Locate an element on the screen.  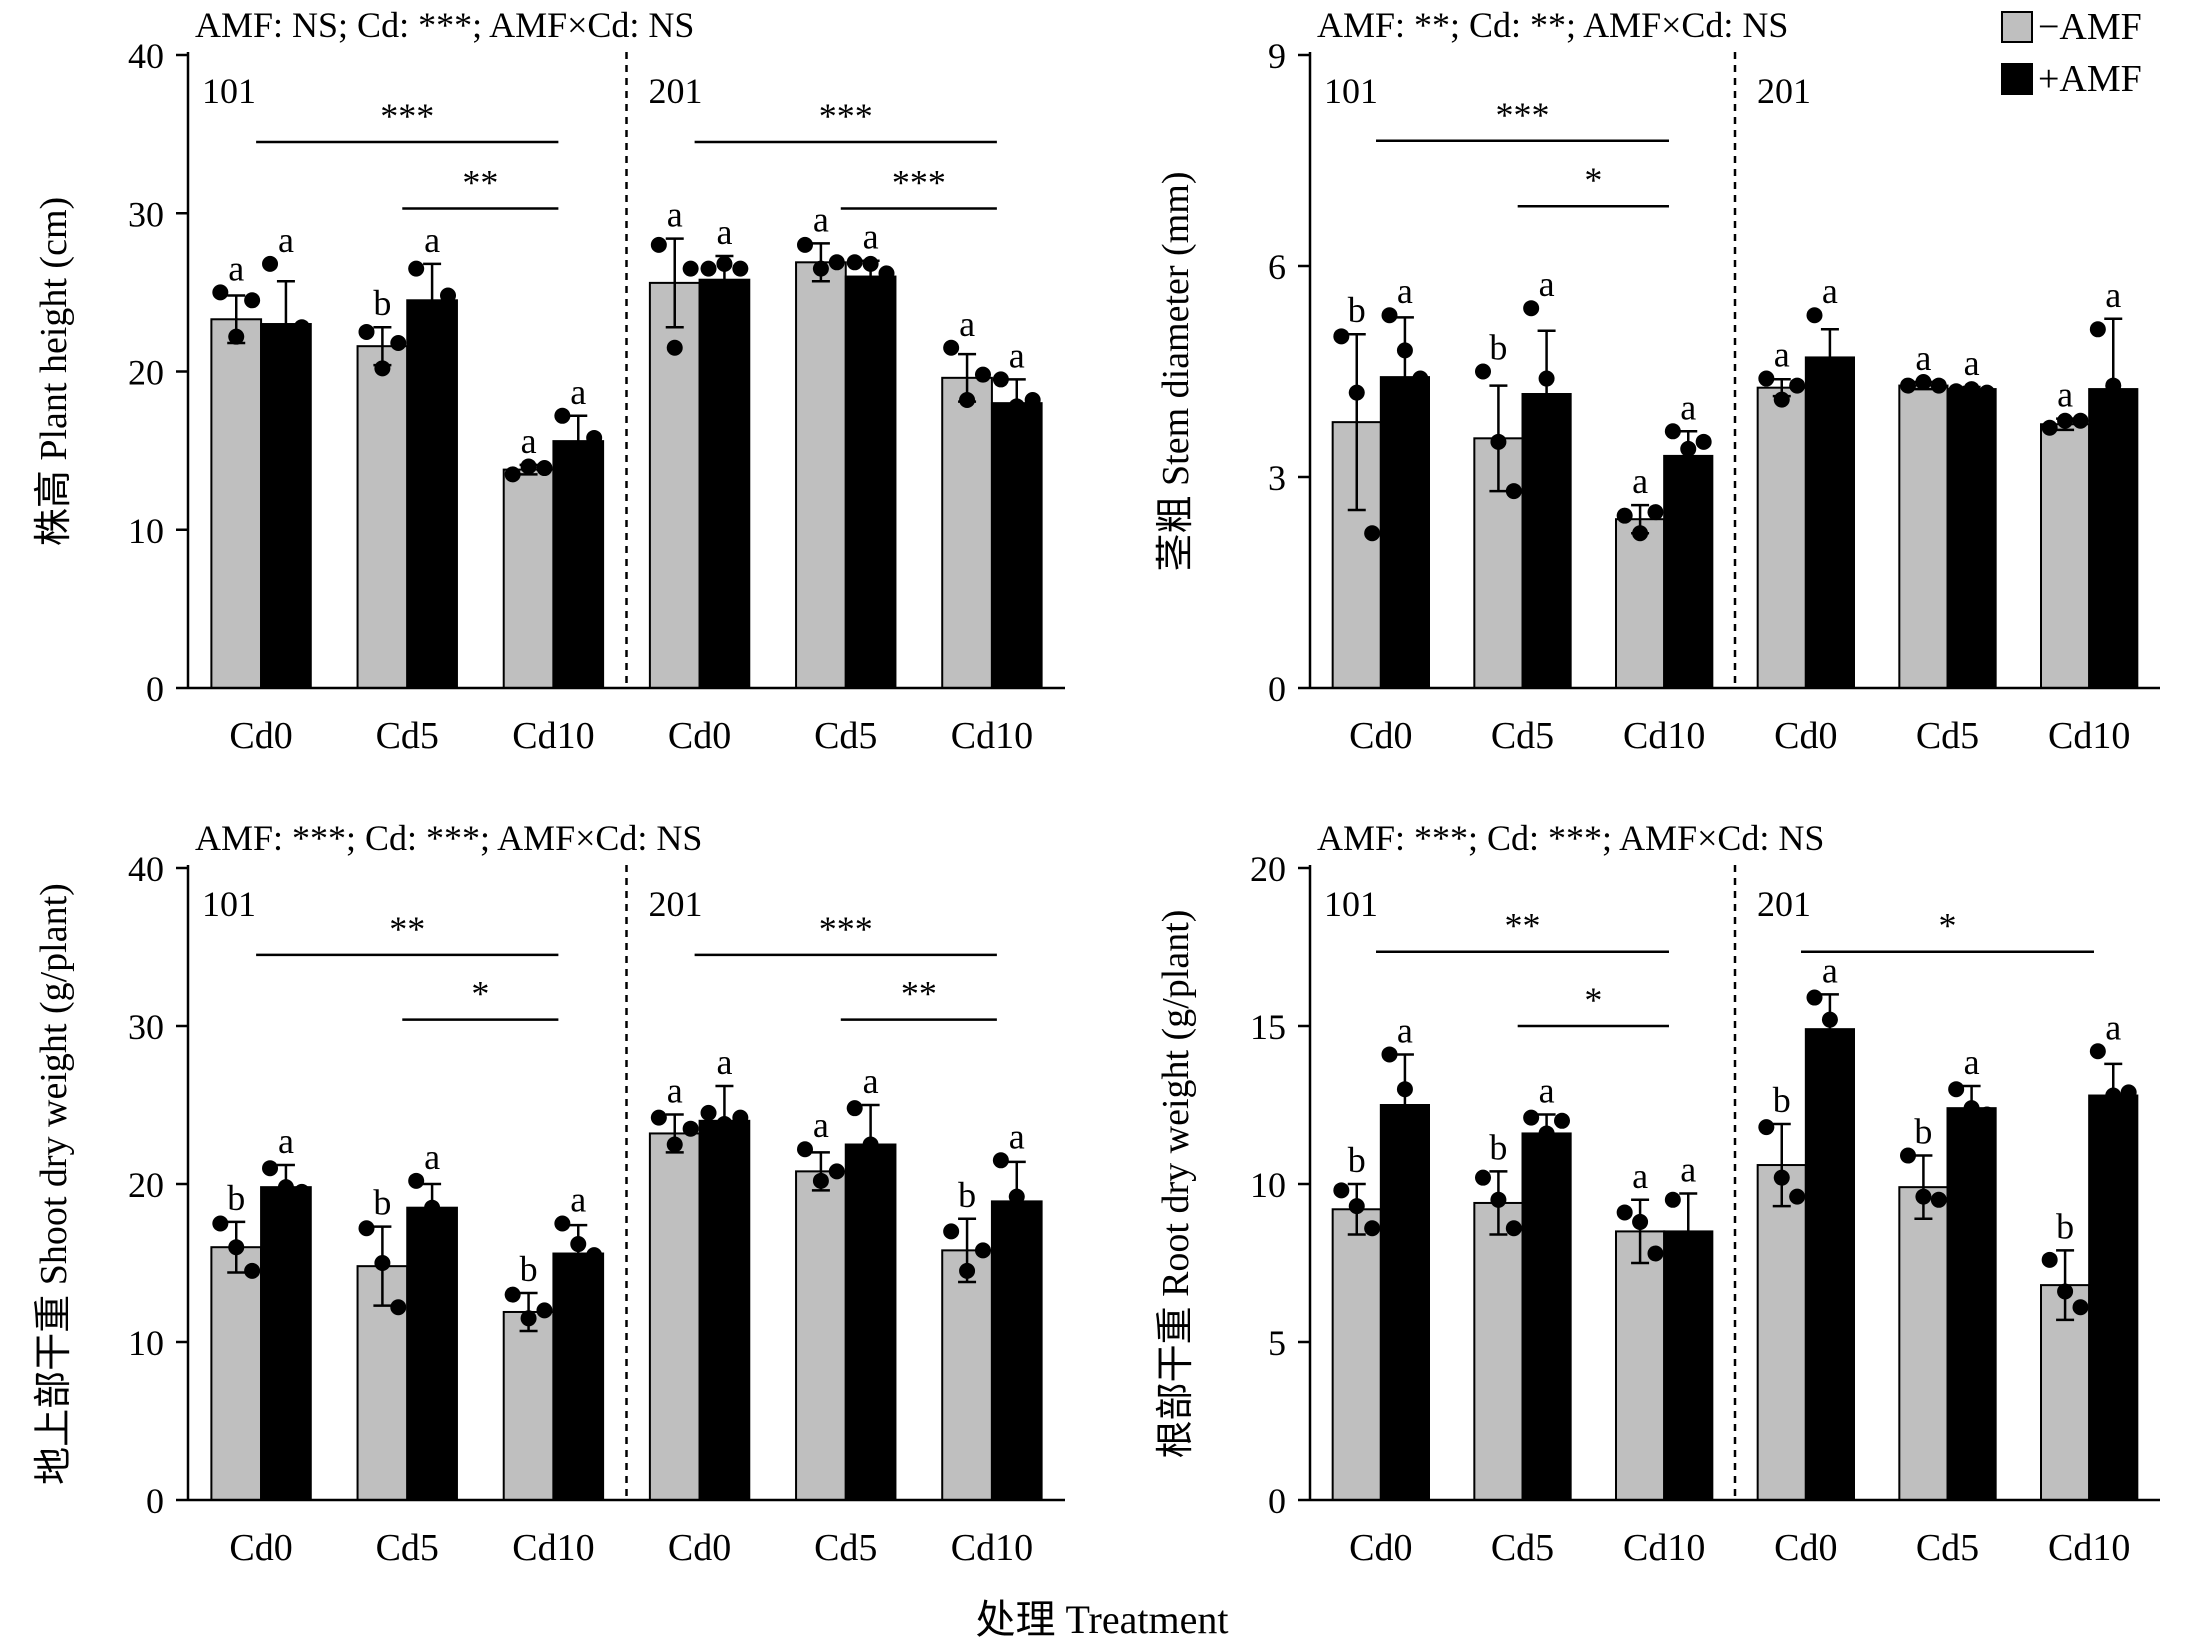
stats-label: AMF: NS; Cd: ***; AMF×Cd: NS is located at coordinates (444, 25).